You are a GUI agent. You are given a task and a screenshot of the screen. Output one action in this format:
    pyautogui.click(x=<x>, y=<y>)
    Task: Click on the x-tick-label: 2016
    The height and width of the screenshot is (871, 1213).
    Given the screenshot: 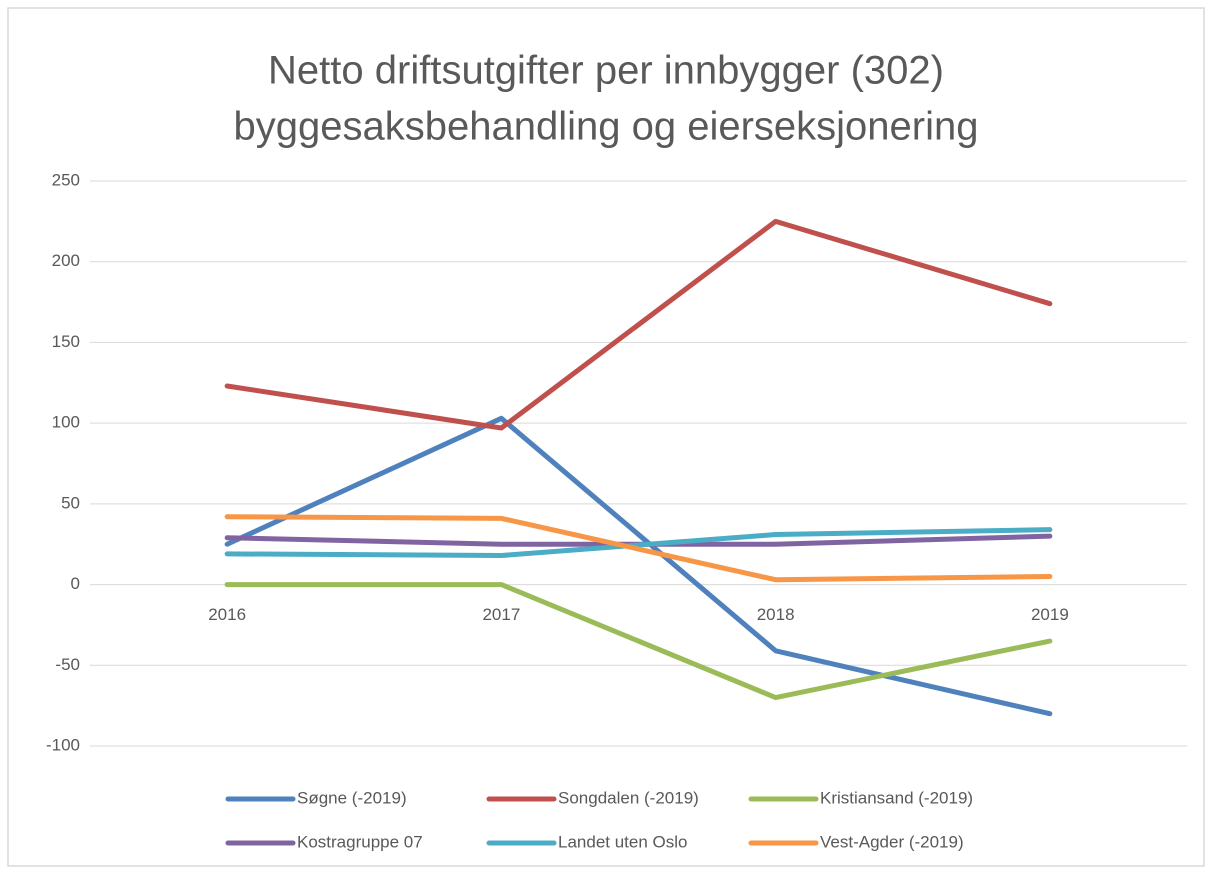 What is the action you would take?
    pyautogui.click(x=227, y=614)
    